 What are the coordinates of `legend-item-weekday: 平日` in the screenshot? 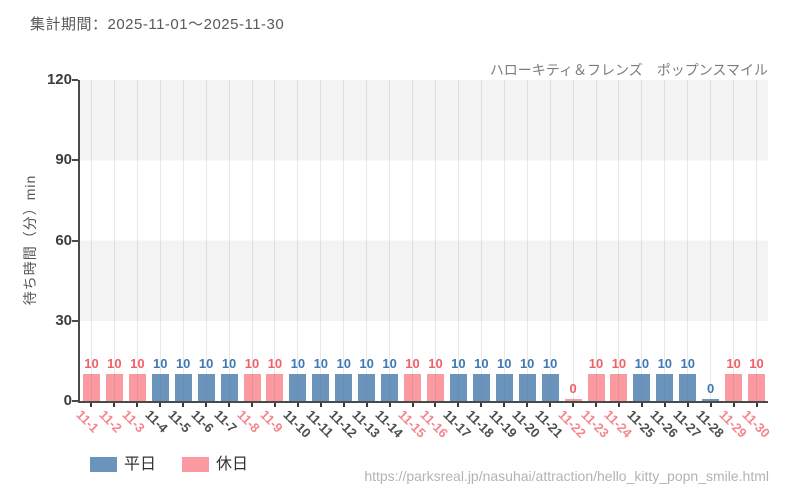 It's located at (123, 465).